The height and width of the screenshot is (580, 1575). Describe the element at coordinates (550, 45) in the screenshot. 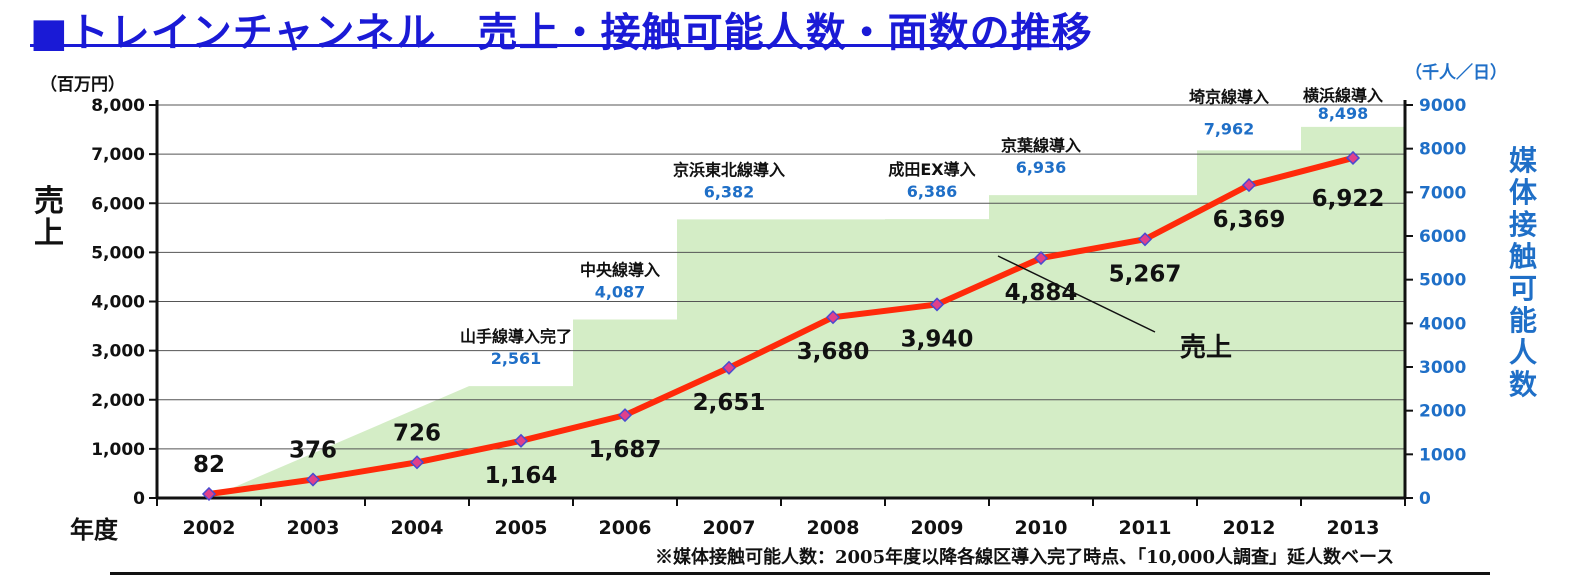

I see `title-underline` at that location.